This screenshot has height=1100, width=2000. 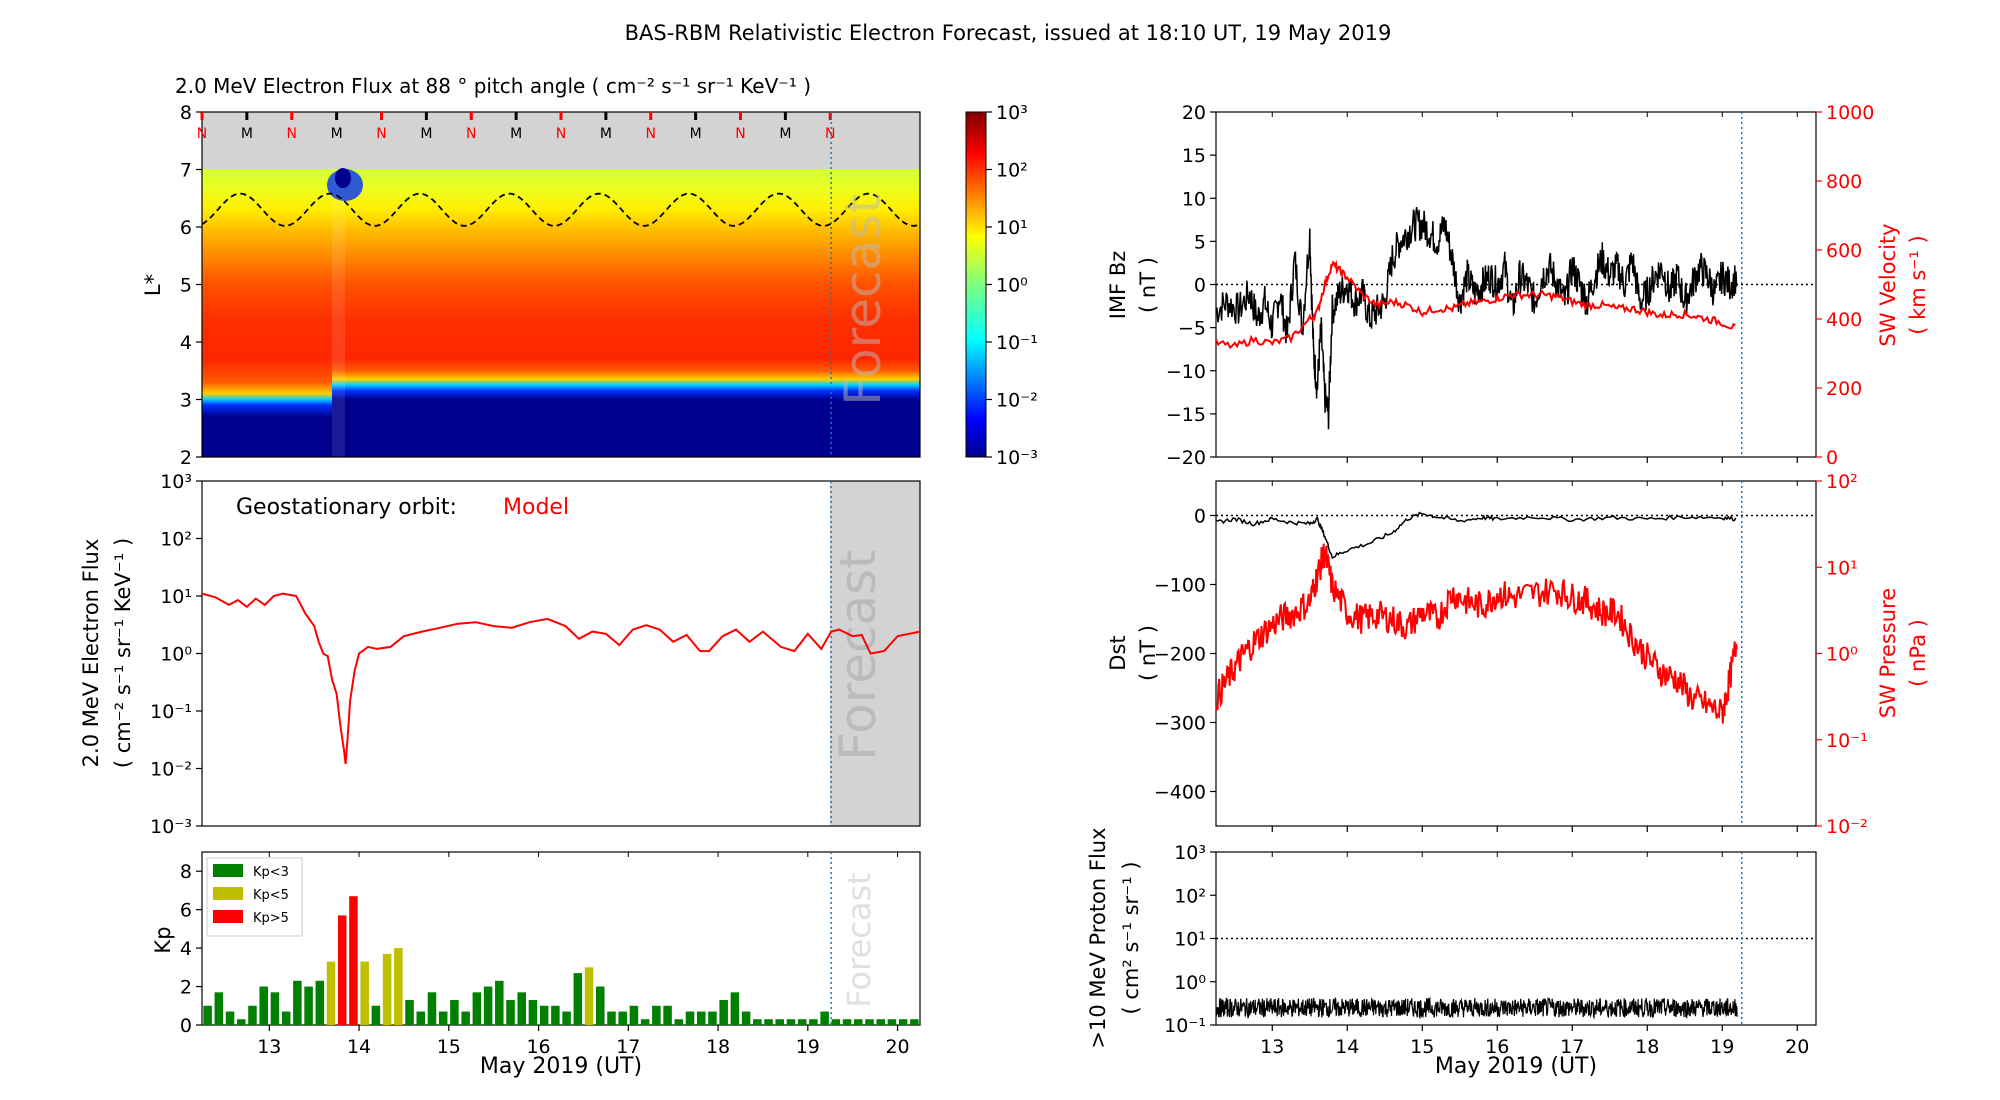 I want to click on sw-velocity-units: ( km s⁻¹ ), so click(x=1918, y=284).